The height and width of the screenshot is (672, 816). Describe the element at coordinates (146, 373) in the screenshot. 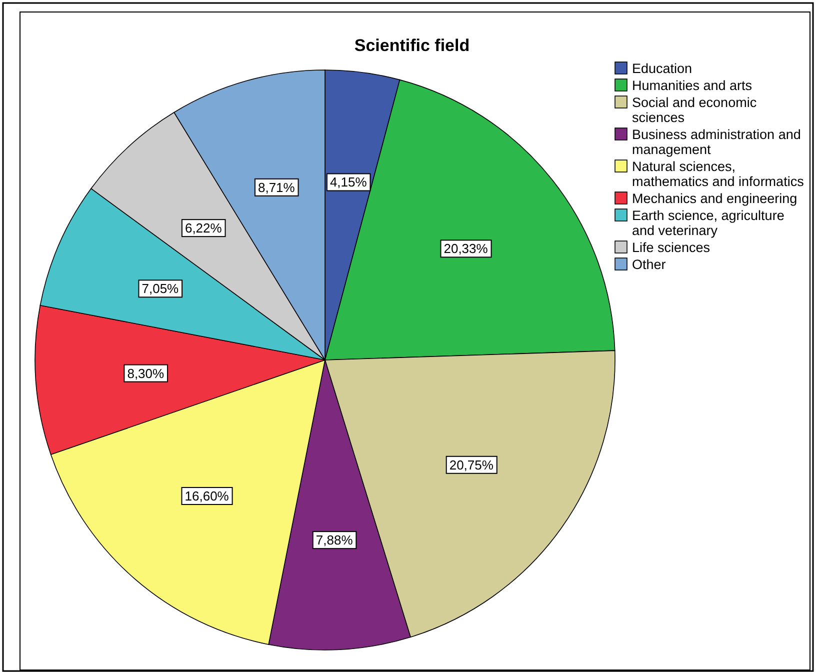

I see `data-label: 8,30%` at that location.